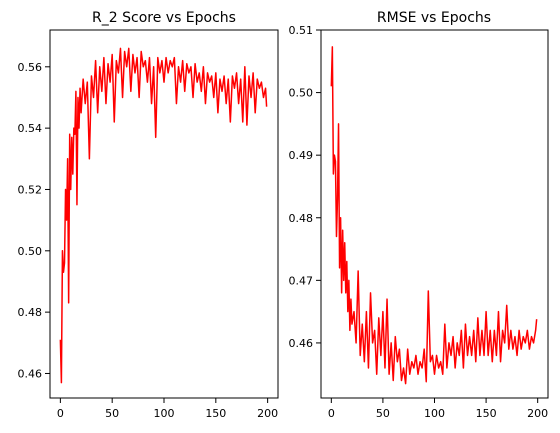  I want to click on r2-x-tick: 50, so click(112, 409).